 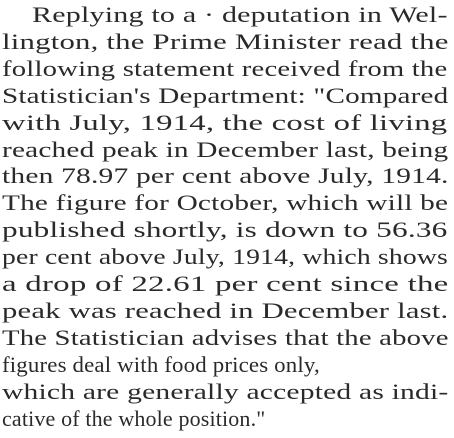 I want to click on article-line: which are generally accepted as indi-, so click(x=225, y=391).